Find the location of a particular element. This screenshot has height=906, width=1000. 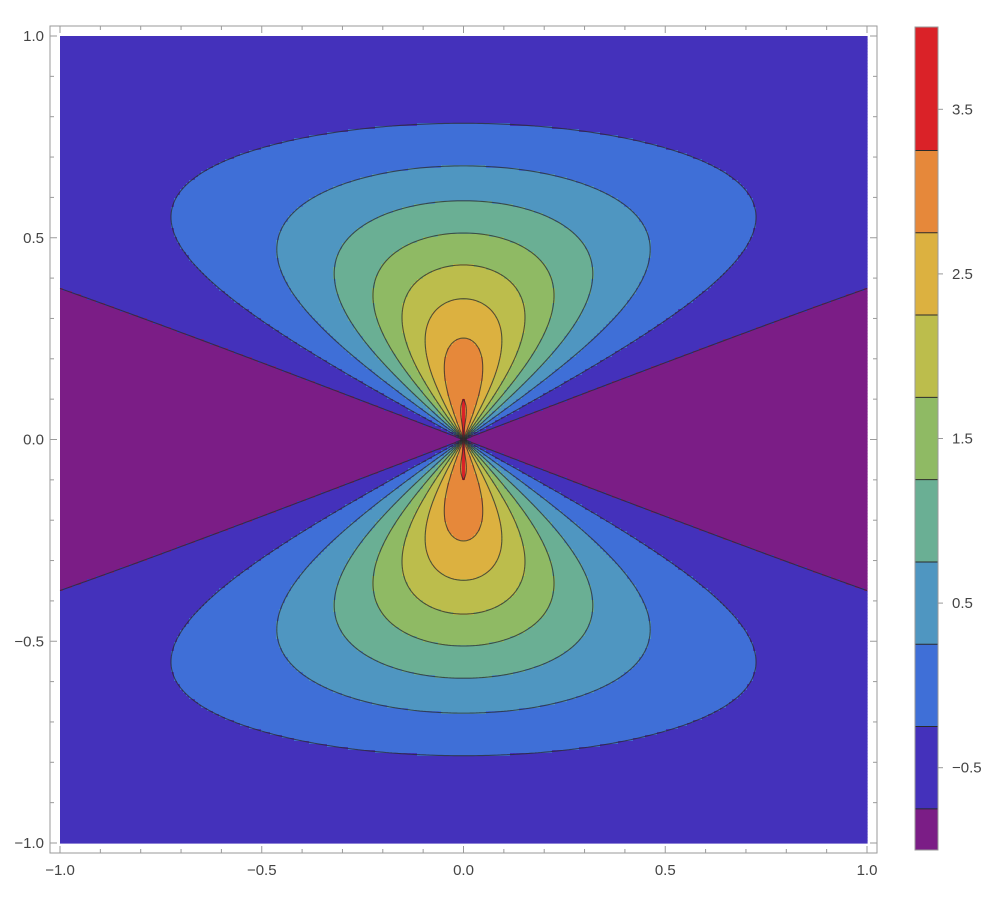

colorbar-tick-label: 1.5 is located at coordinates (962, 439).